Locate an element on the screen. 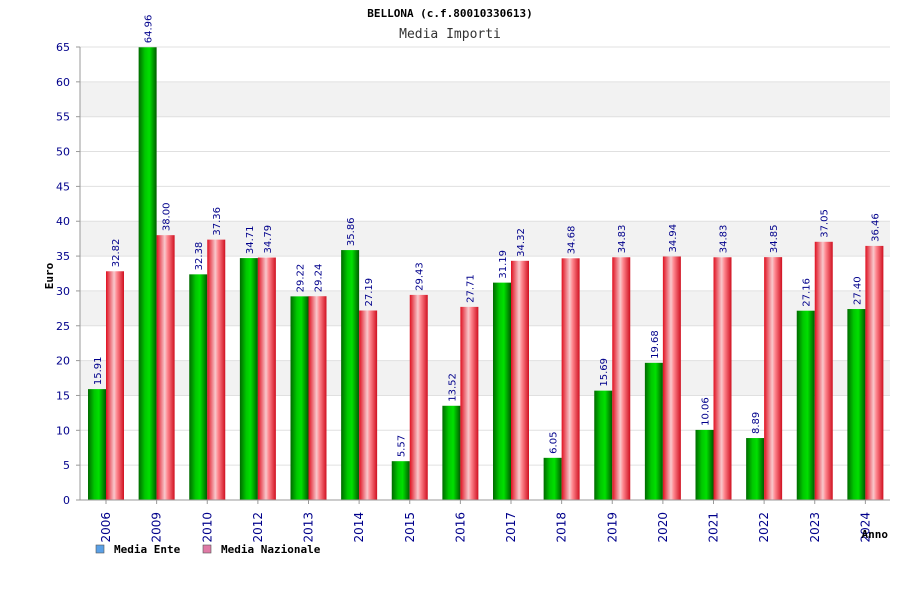 Image resolution: width=900 pixels, height=600 pixels. x-tick-label: 2024 is located at coordinates (865, 527).